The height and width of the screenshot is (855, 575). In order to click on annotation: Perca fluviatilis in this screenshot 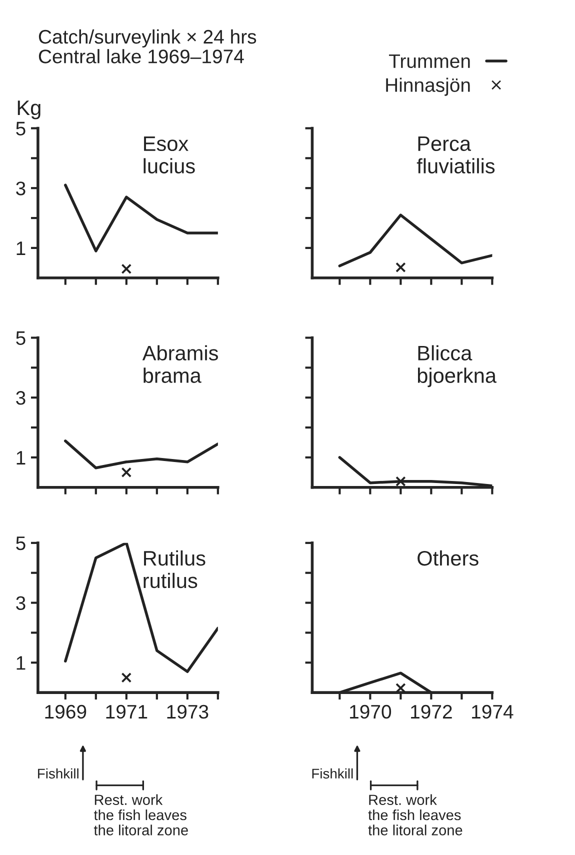, I will do `click(455, 155)`.